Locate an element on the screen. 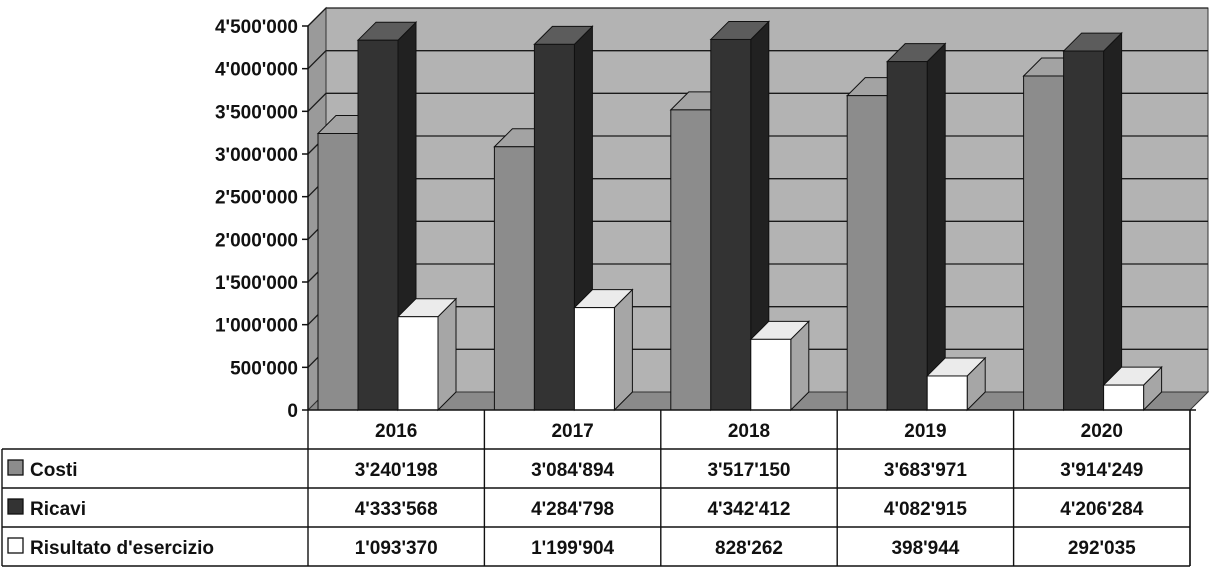 The image size is (1209, 582). y-tick-label: 4'000'000 is located at coordinates (256, 70).